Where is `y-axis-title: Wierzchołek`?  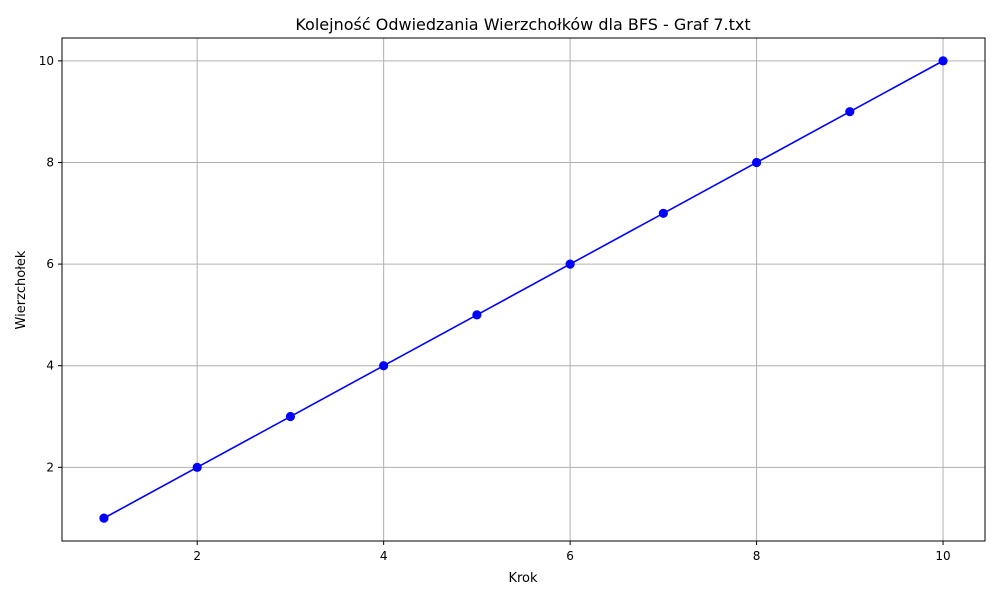
y-axis-title: Wierzchołek is located at coordinates (21, 289).